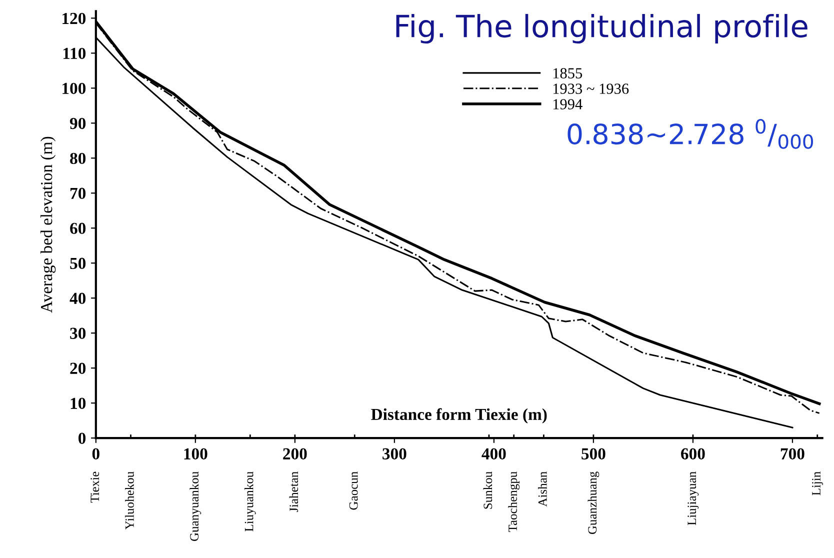 The image size is (834, 558). I want to click on text: Guanzhuang, so click(594, 503).